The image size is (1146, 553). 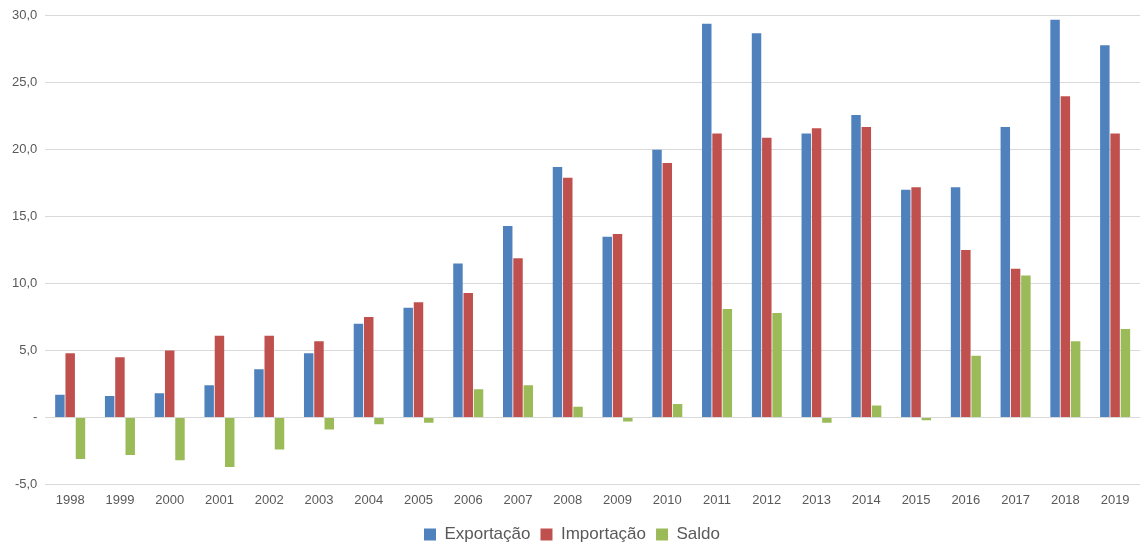 What do you see at coordinates (319, 499) in the screenshot?
I see `x-tick-label: 2003` at bounding box center [319, 499].